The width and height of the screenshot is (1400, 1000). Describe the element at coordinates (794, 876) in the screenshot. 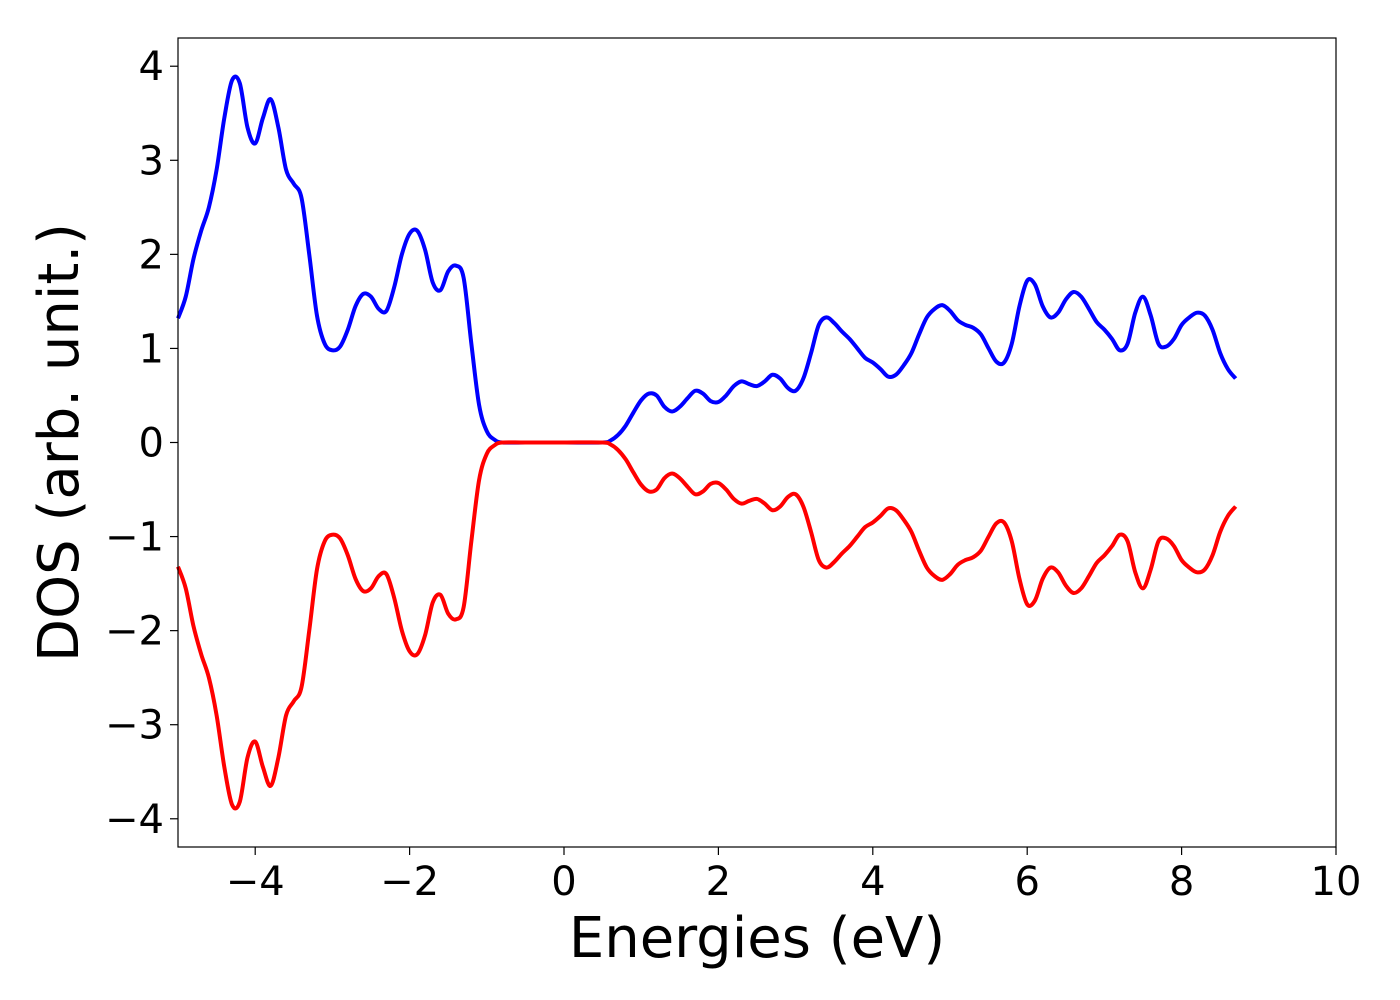

I see `x-axis: −4 −2 0 2 4 6 8 10` at that location.